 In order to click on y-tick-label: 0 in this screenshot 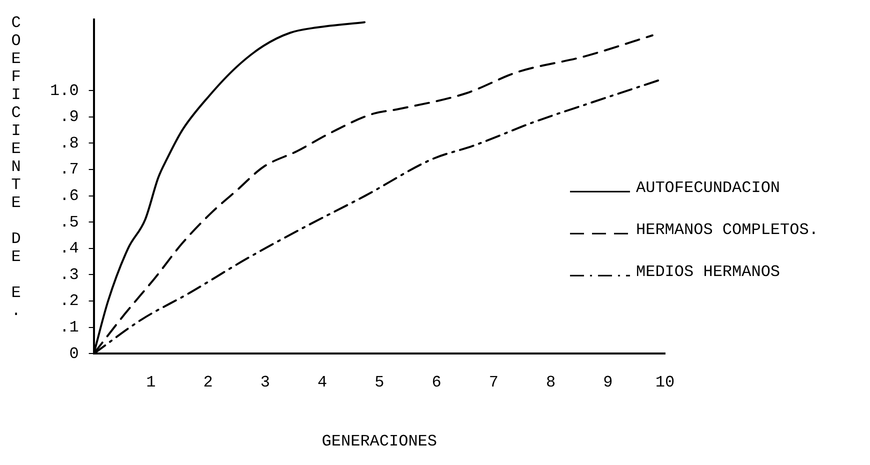, I will do `click(74, 353)`.